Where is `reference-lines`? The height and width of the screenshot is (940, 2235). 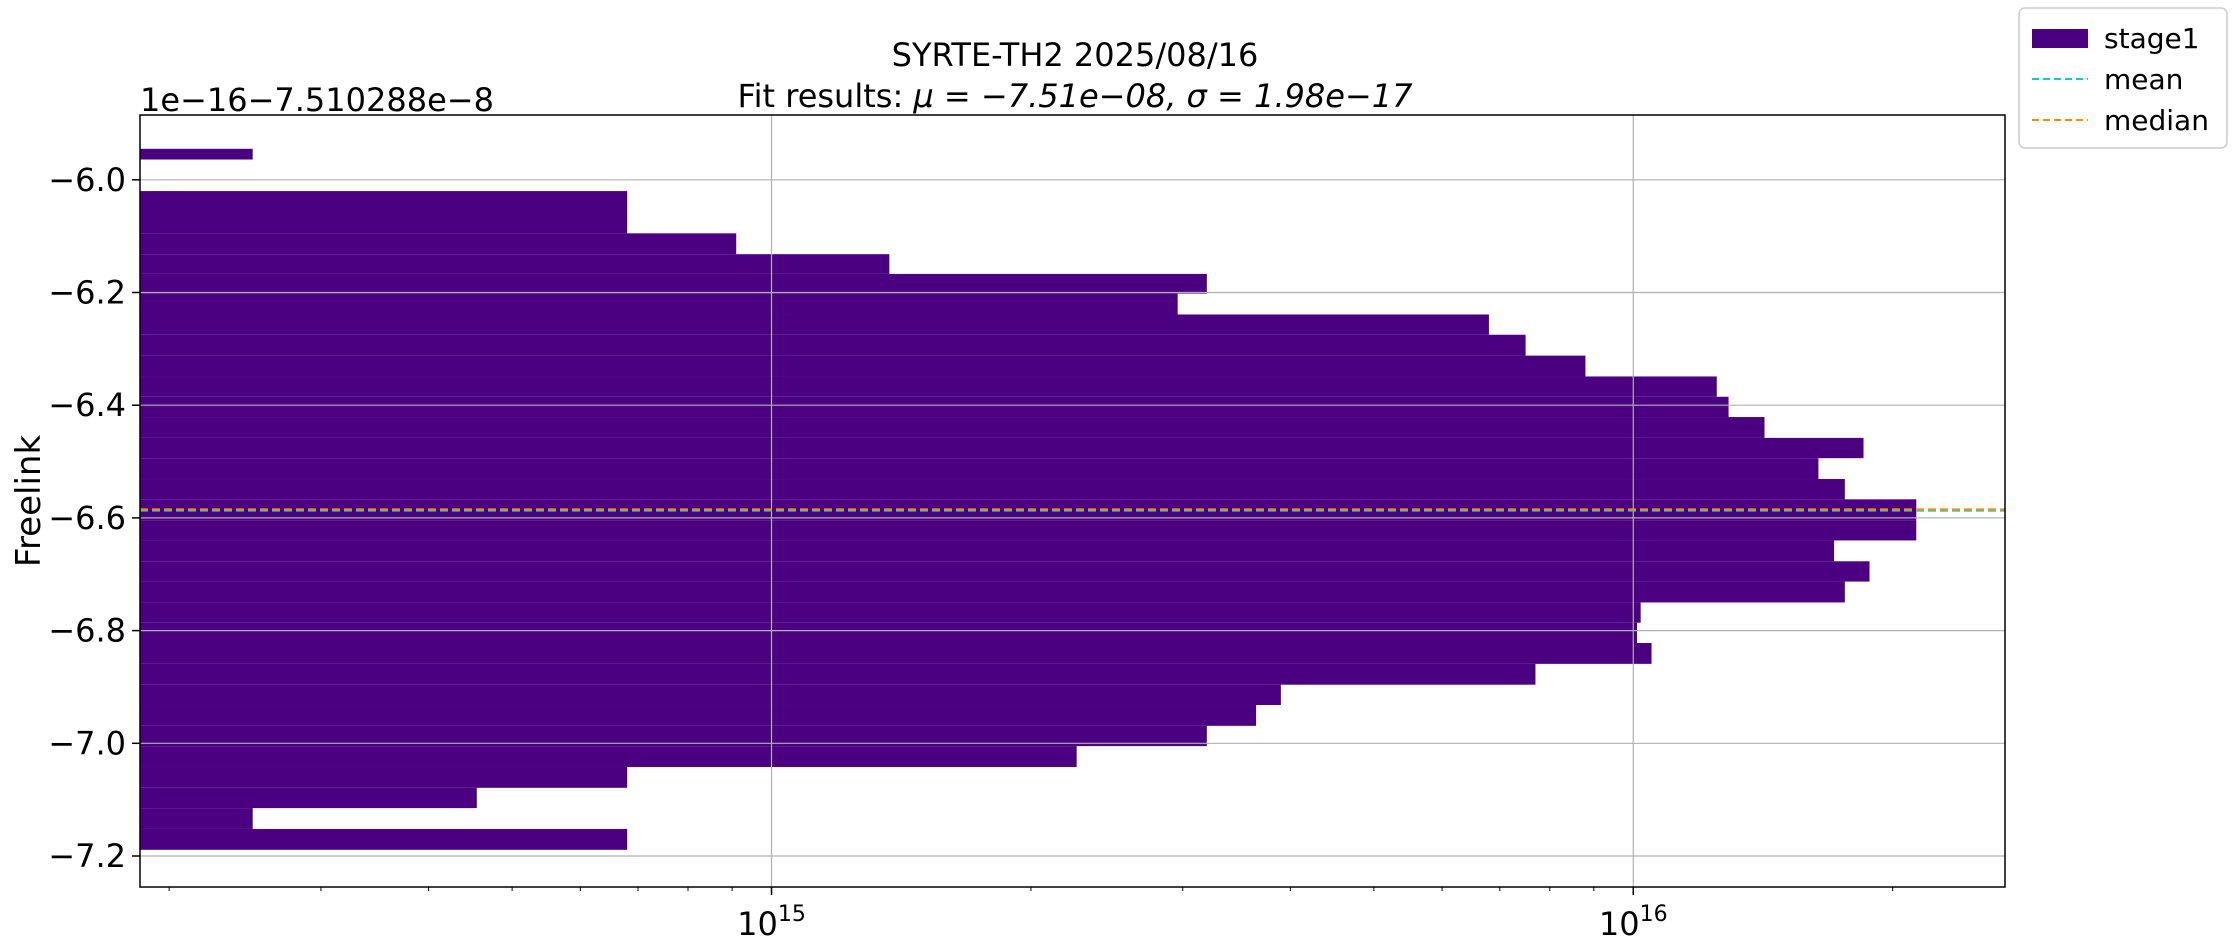 reference-lines is located at coordinates (1072, 510).